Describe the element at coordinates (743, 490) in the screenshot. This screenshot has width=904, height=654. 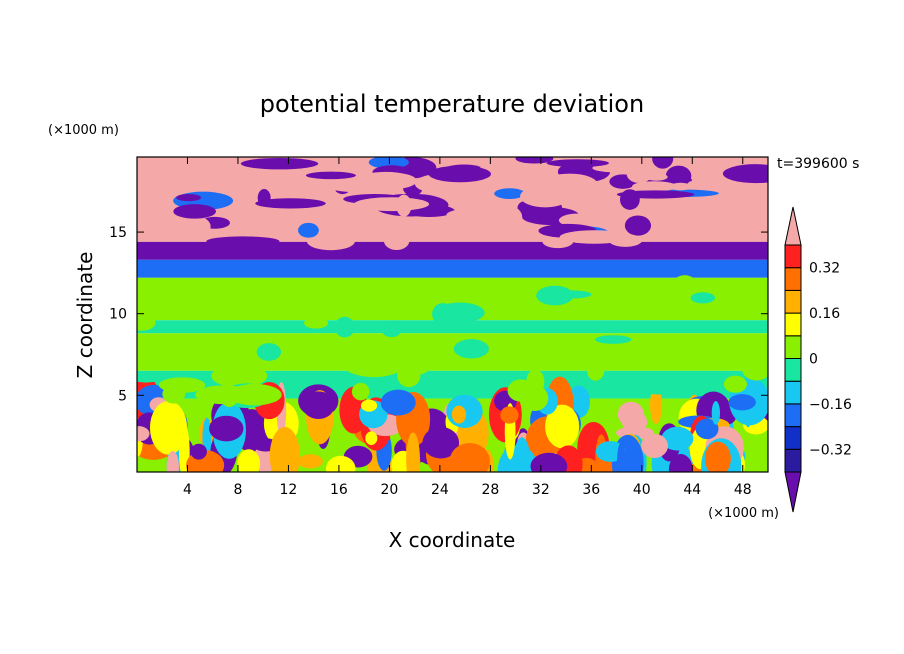
I see `x-tick-label: 48` at that location.